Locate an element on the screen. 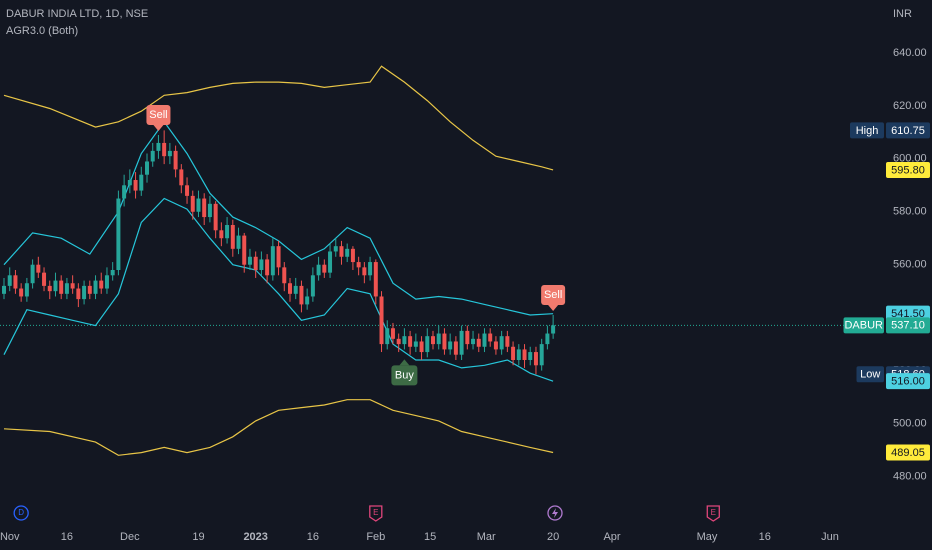 The width and height of the screenshot is (932, 550). x-tick-label: May is located at coordinates (707, 537).